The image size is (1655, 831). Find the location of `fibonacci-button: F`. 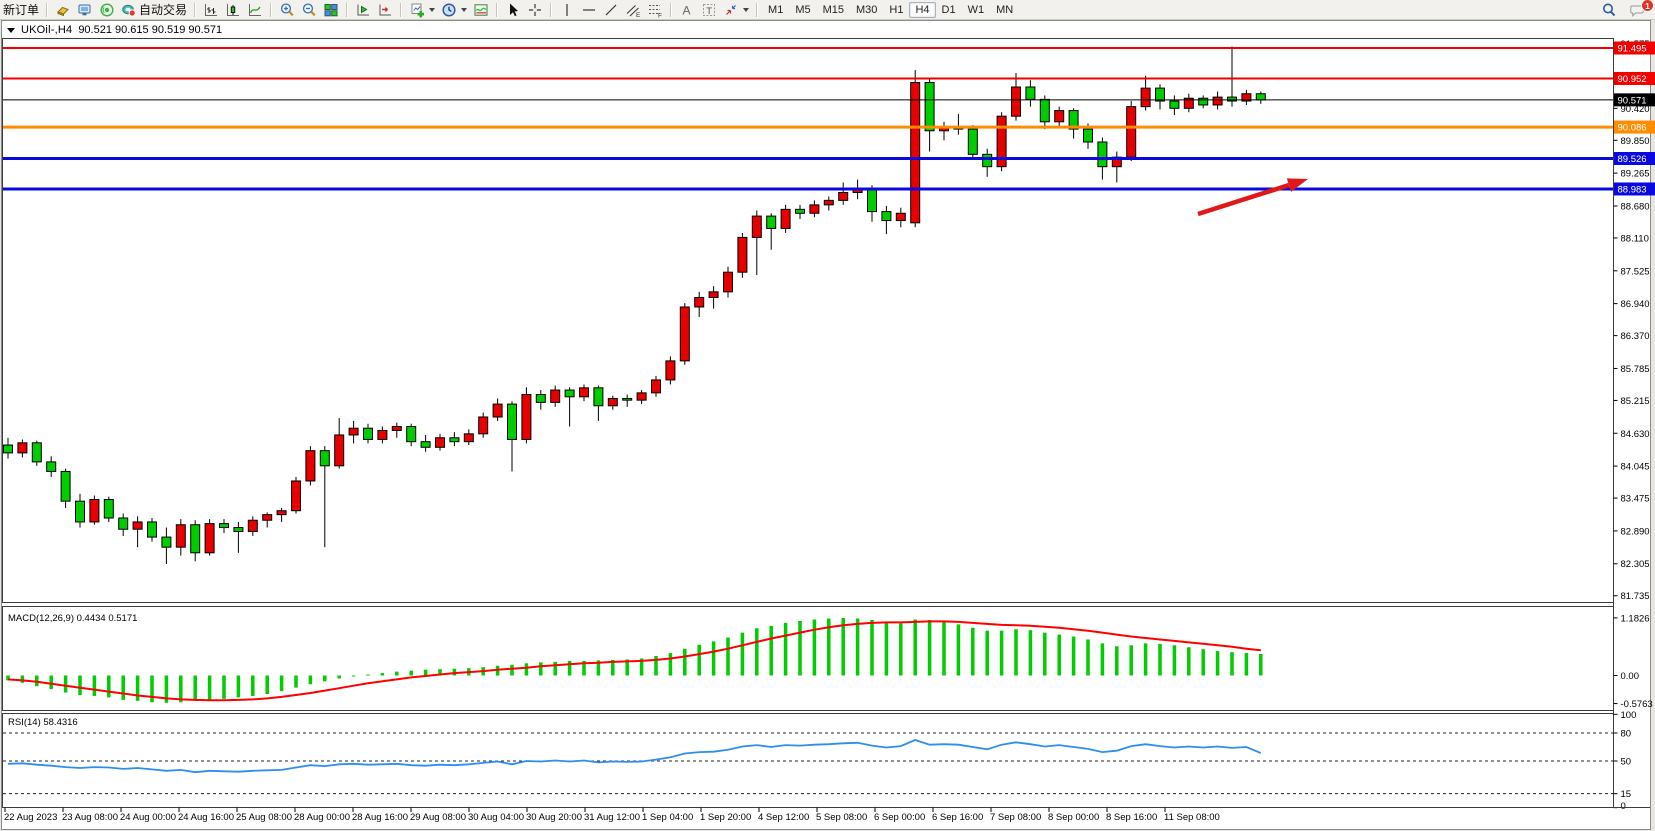

fibonacci-button: F is located at coordinates (655, 9).